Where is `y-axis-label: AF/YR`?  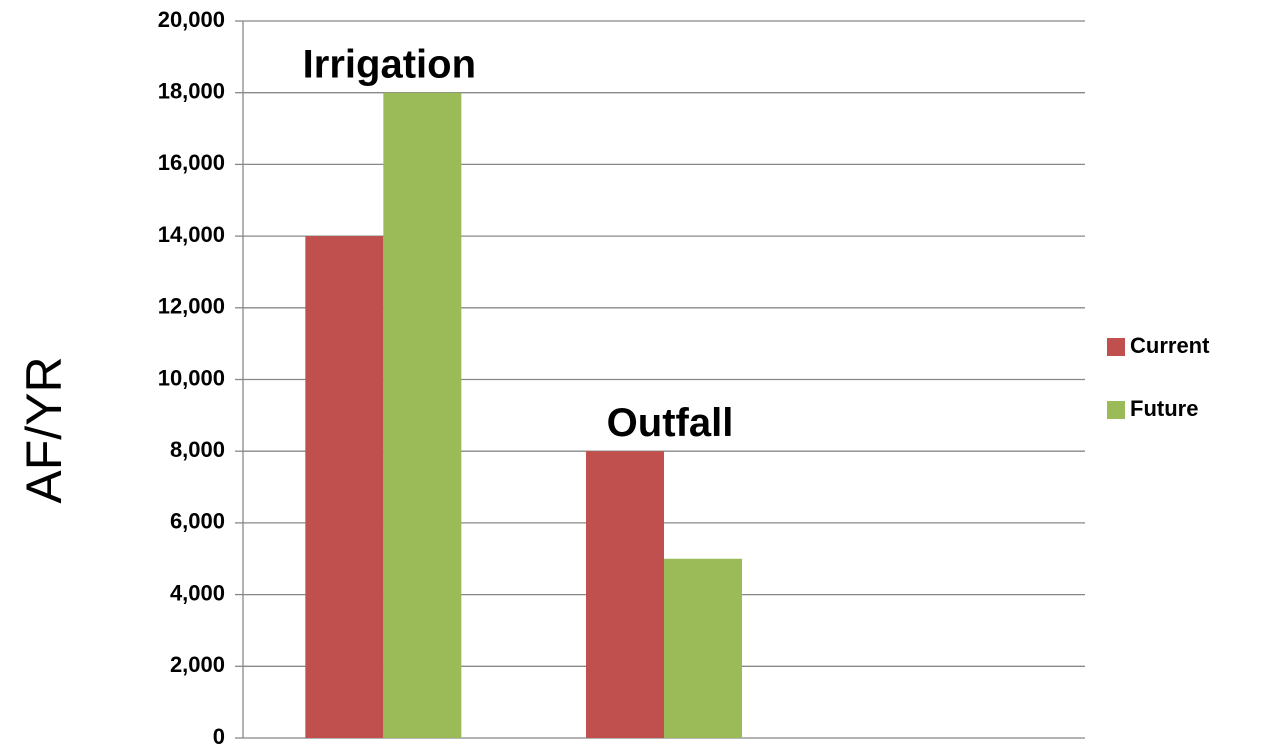 y-axis-label: AF/YR is located at coordinates (44, 429).